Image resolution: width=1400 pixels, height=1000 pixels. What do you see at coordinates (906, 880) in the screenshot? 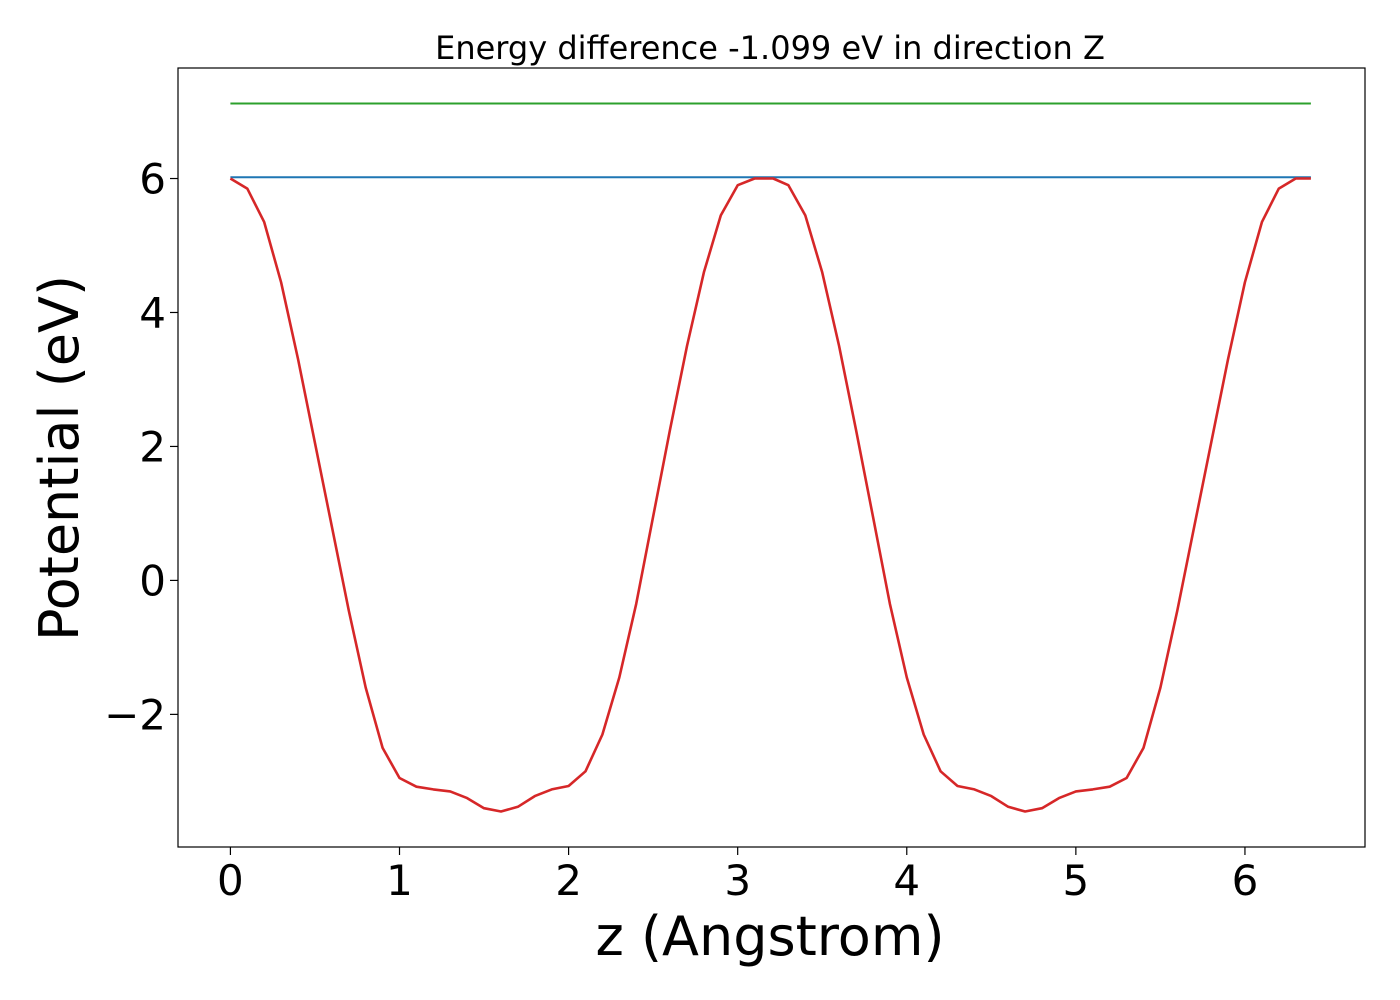
I see `x-tick-label: 4` at bounding box center [906, 880].